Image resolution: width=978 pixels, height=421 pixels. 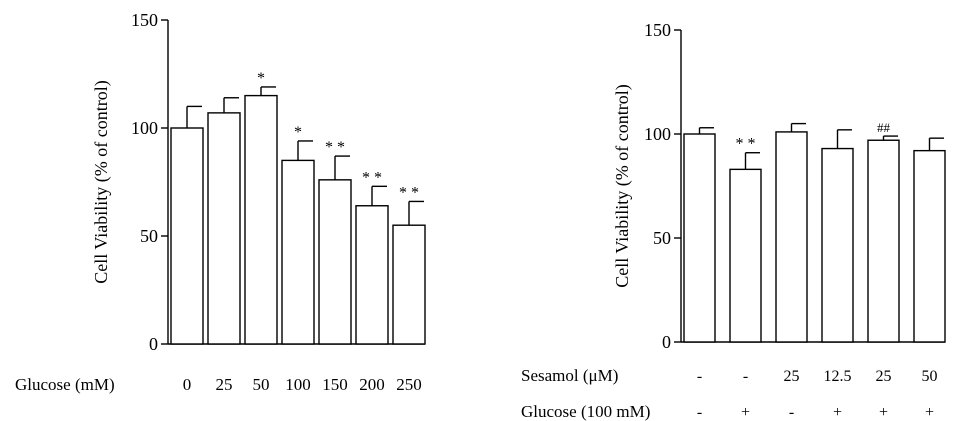 I want to click on x-tick-label: 0, so click(x=187, y=384).